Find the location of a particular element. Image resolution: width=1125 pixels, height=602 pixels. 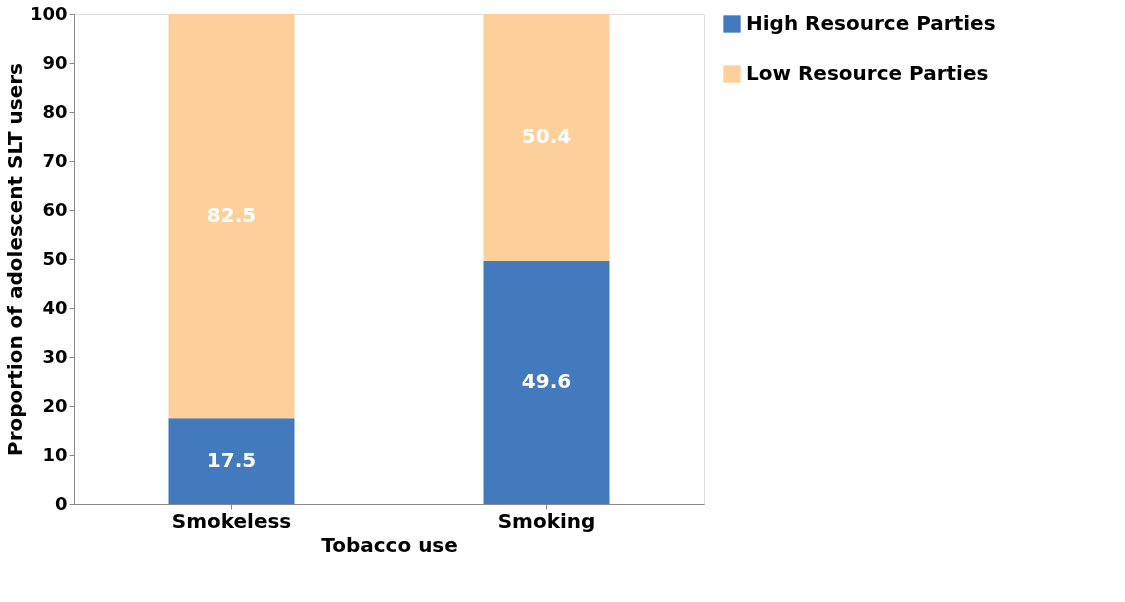

data-label: 50.4 is located at coordinates (546, 136).